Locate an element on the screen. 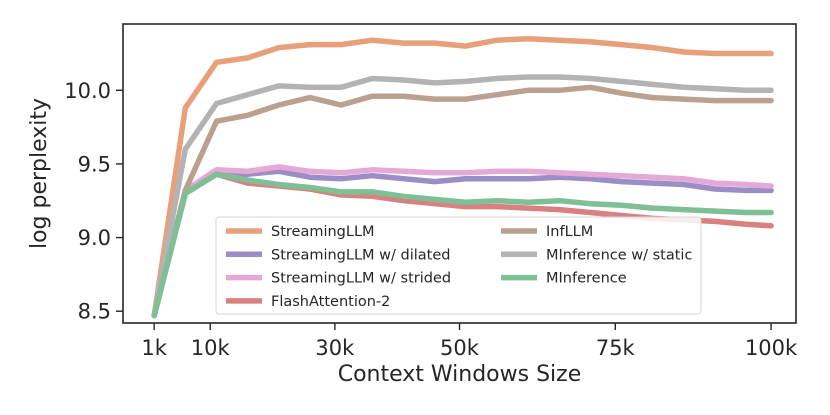  x-tick-label: 10k is located at coordinates (211, 348).